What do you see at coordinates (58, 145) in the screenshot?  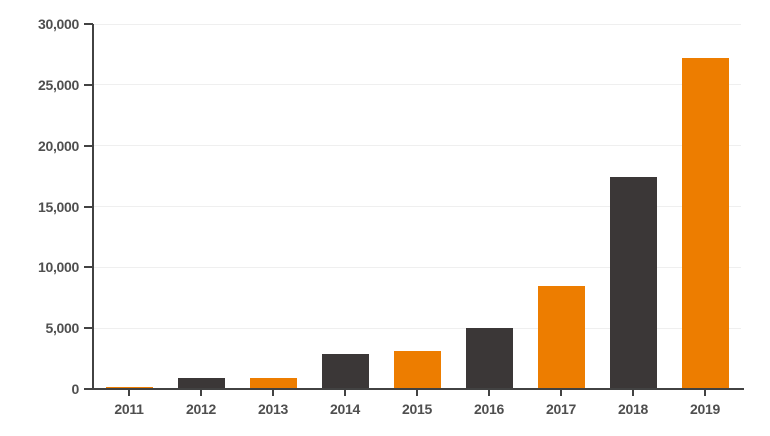 I see `y-axis-label: 20,000` at bounding box center [58, 145].